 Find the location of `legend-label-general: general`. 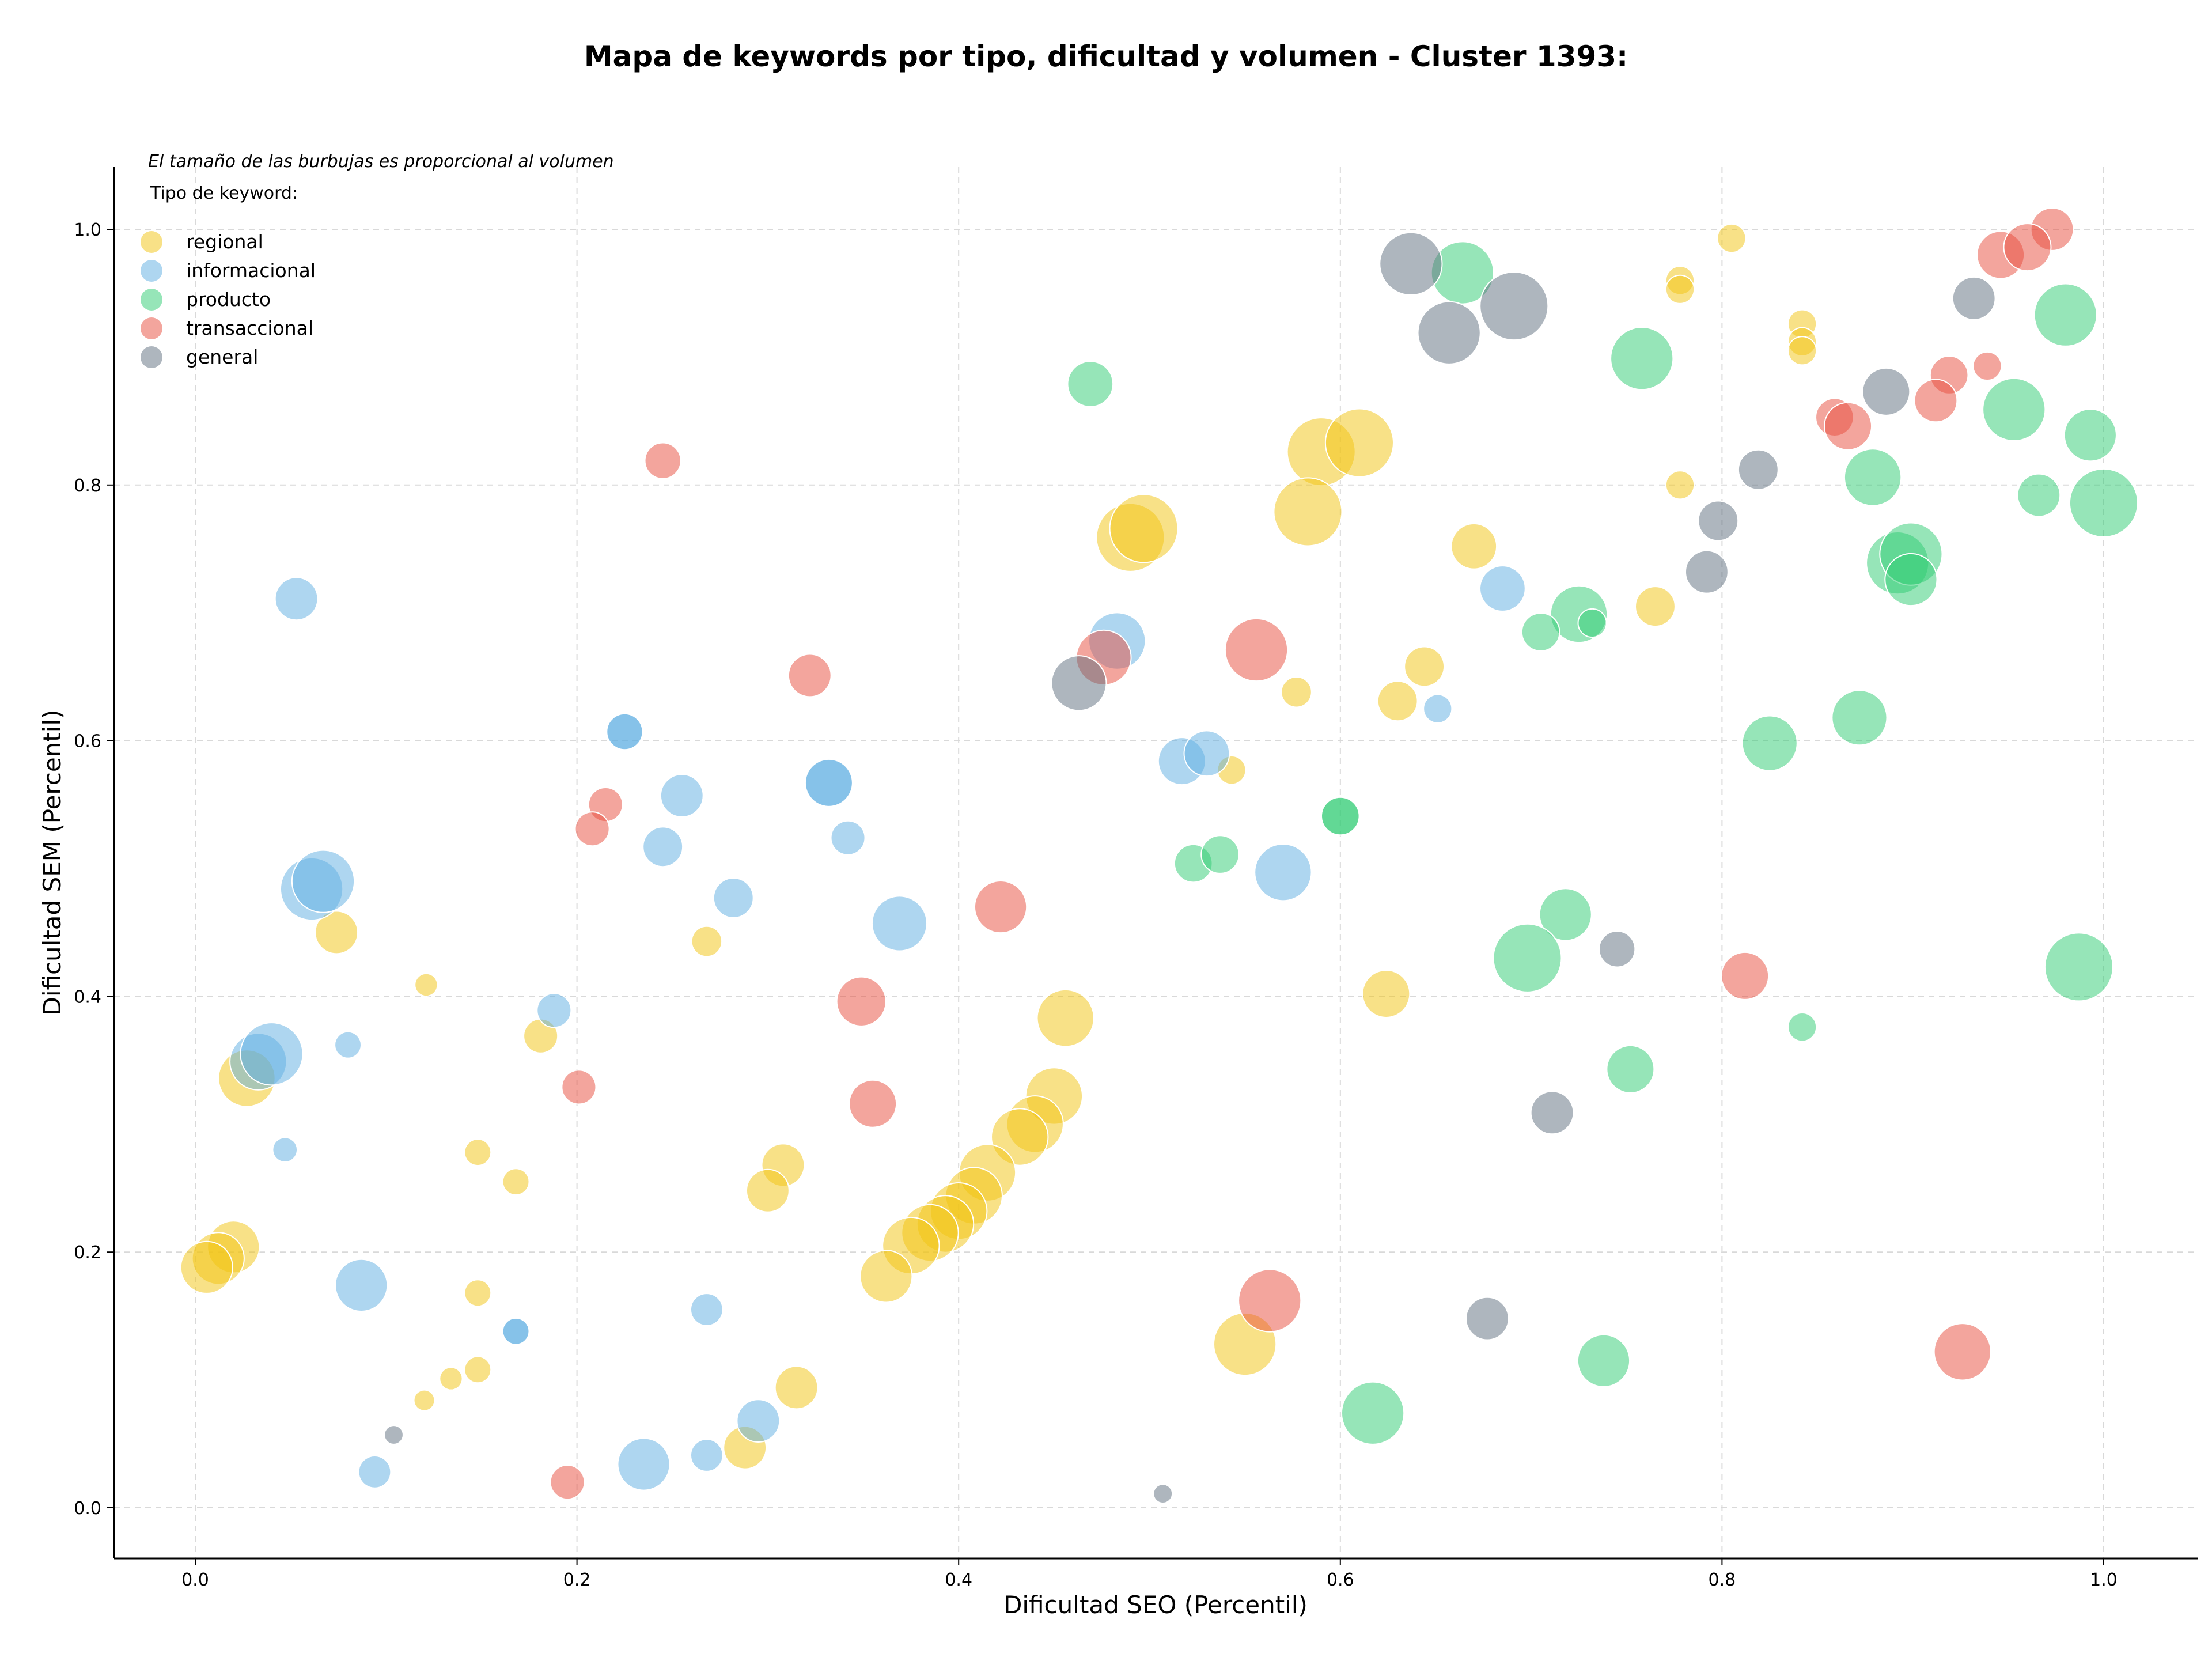

legend-label-general: general is located at coordinates (222, 357).